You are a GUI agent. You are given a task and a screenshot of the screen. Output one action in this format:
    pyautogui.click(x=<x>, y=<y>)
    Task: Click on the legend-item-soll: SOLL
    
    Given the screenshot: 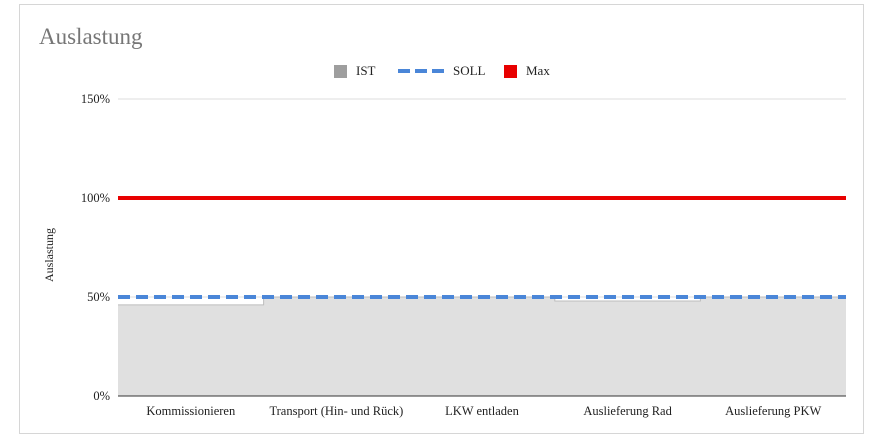 What is the action you would take?
    pyautogui.click(x=442, y=71)
    